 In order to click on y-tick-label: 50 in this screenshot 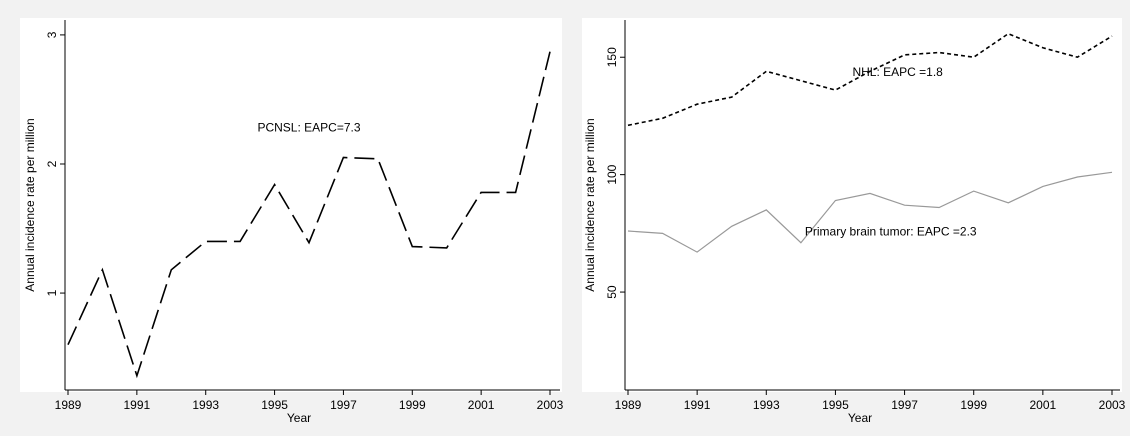, I will do `click(612, 292)`.